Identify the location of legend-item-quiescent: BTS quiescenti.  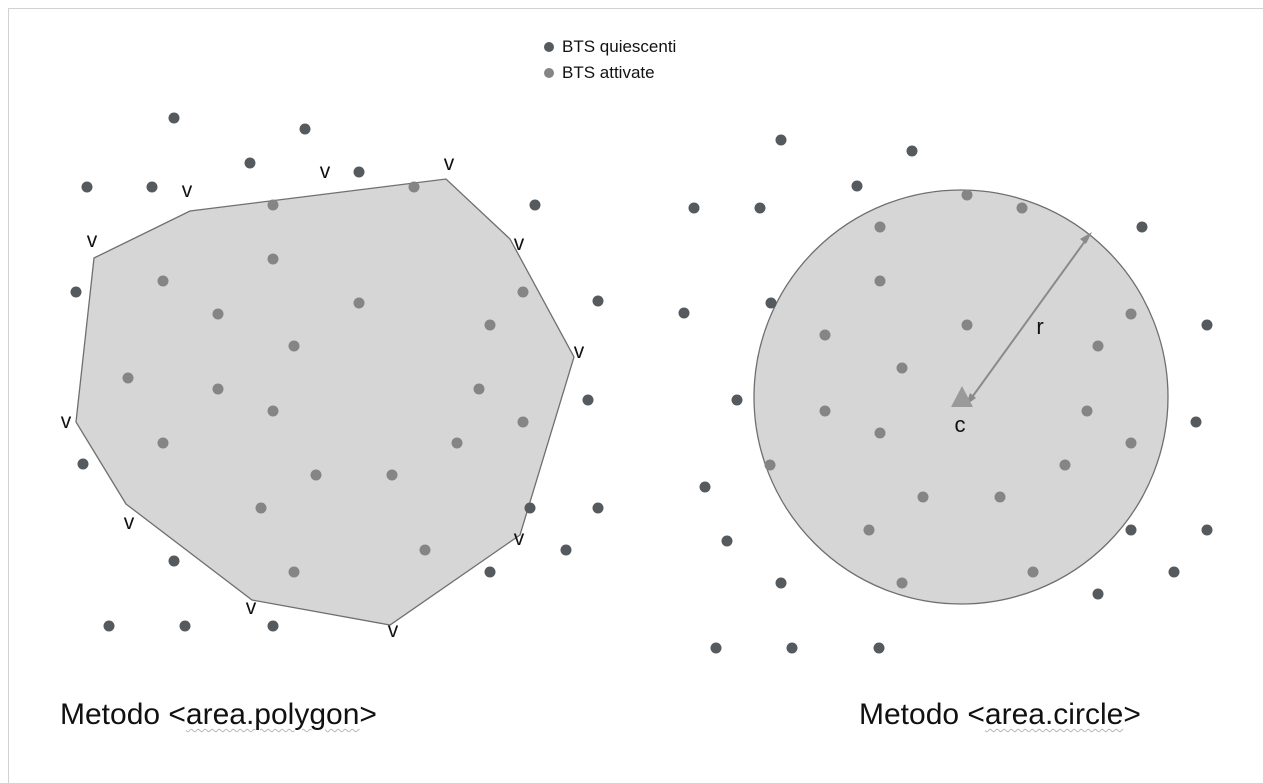
(610, 47).